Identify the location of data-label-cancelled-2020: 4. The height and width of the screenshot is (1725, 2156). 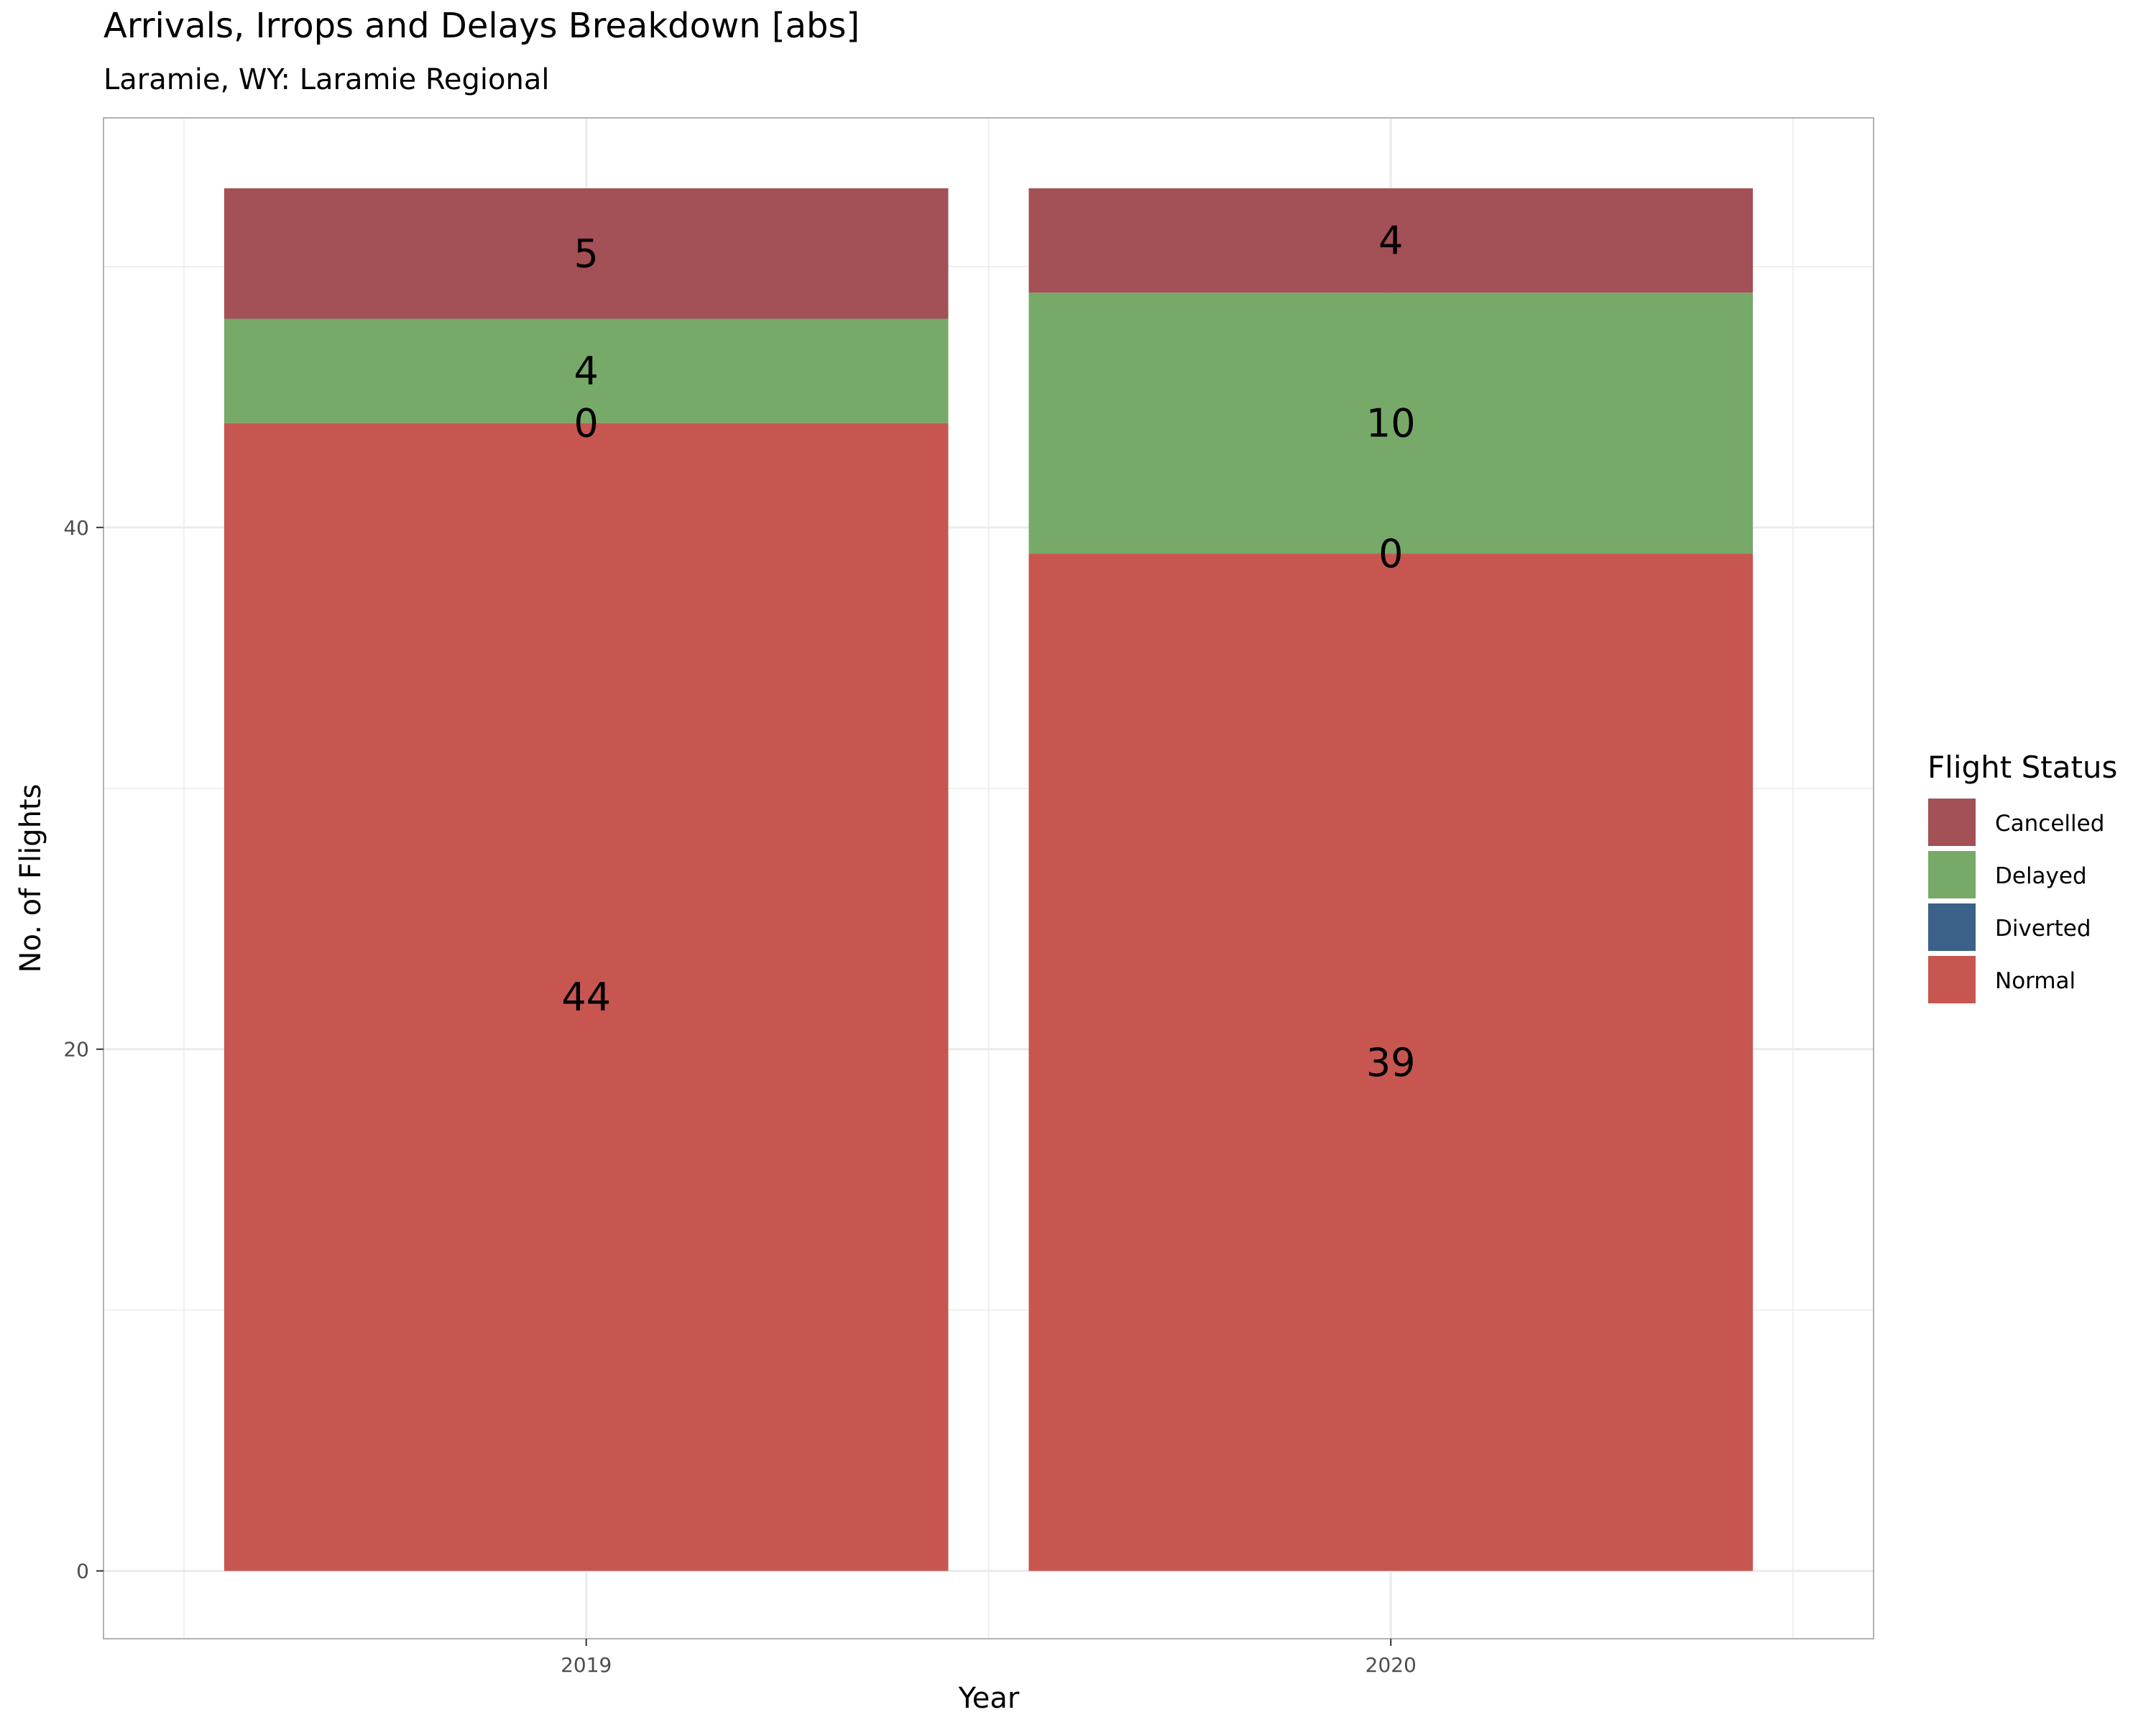
(1390, 241).